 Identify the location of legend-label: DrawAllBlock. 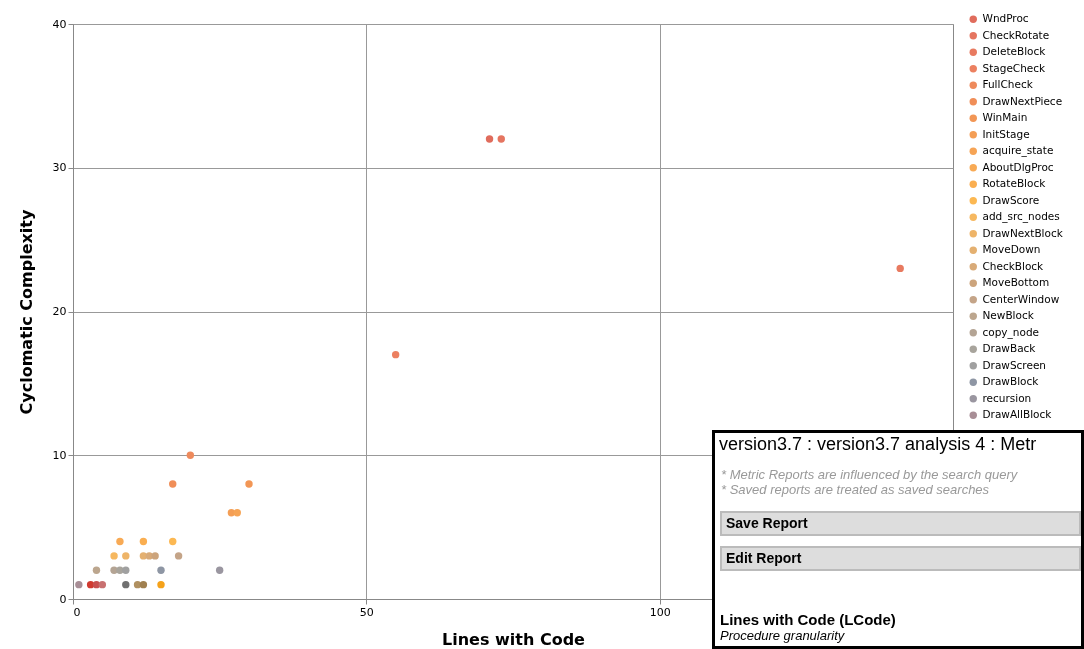
(1017, 414).